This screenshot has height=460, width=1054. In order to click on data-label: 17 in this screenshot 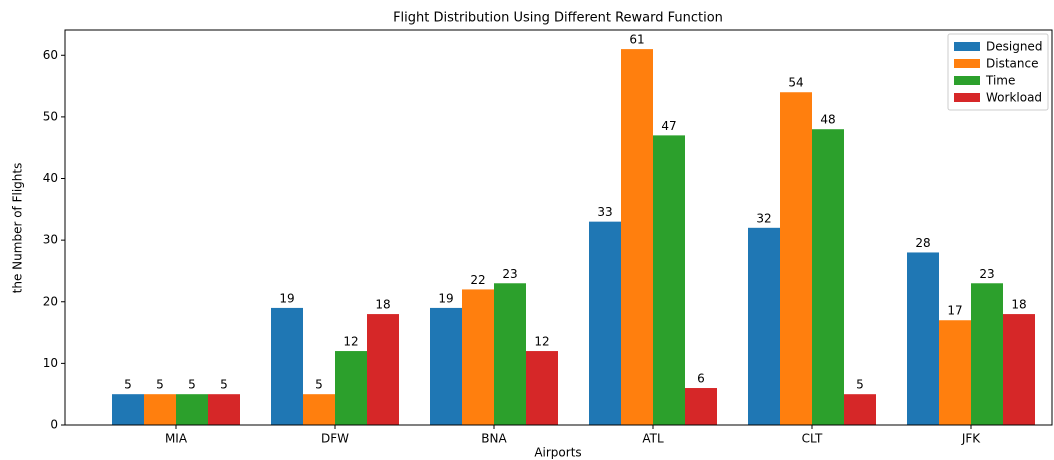, I will do `click(954, 311)`.